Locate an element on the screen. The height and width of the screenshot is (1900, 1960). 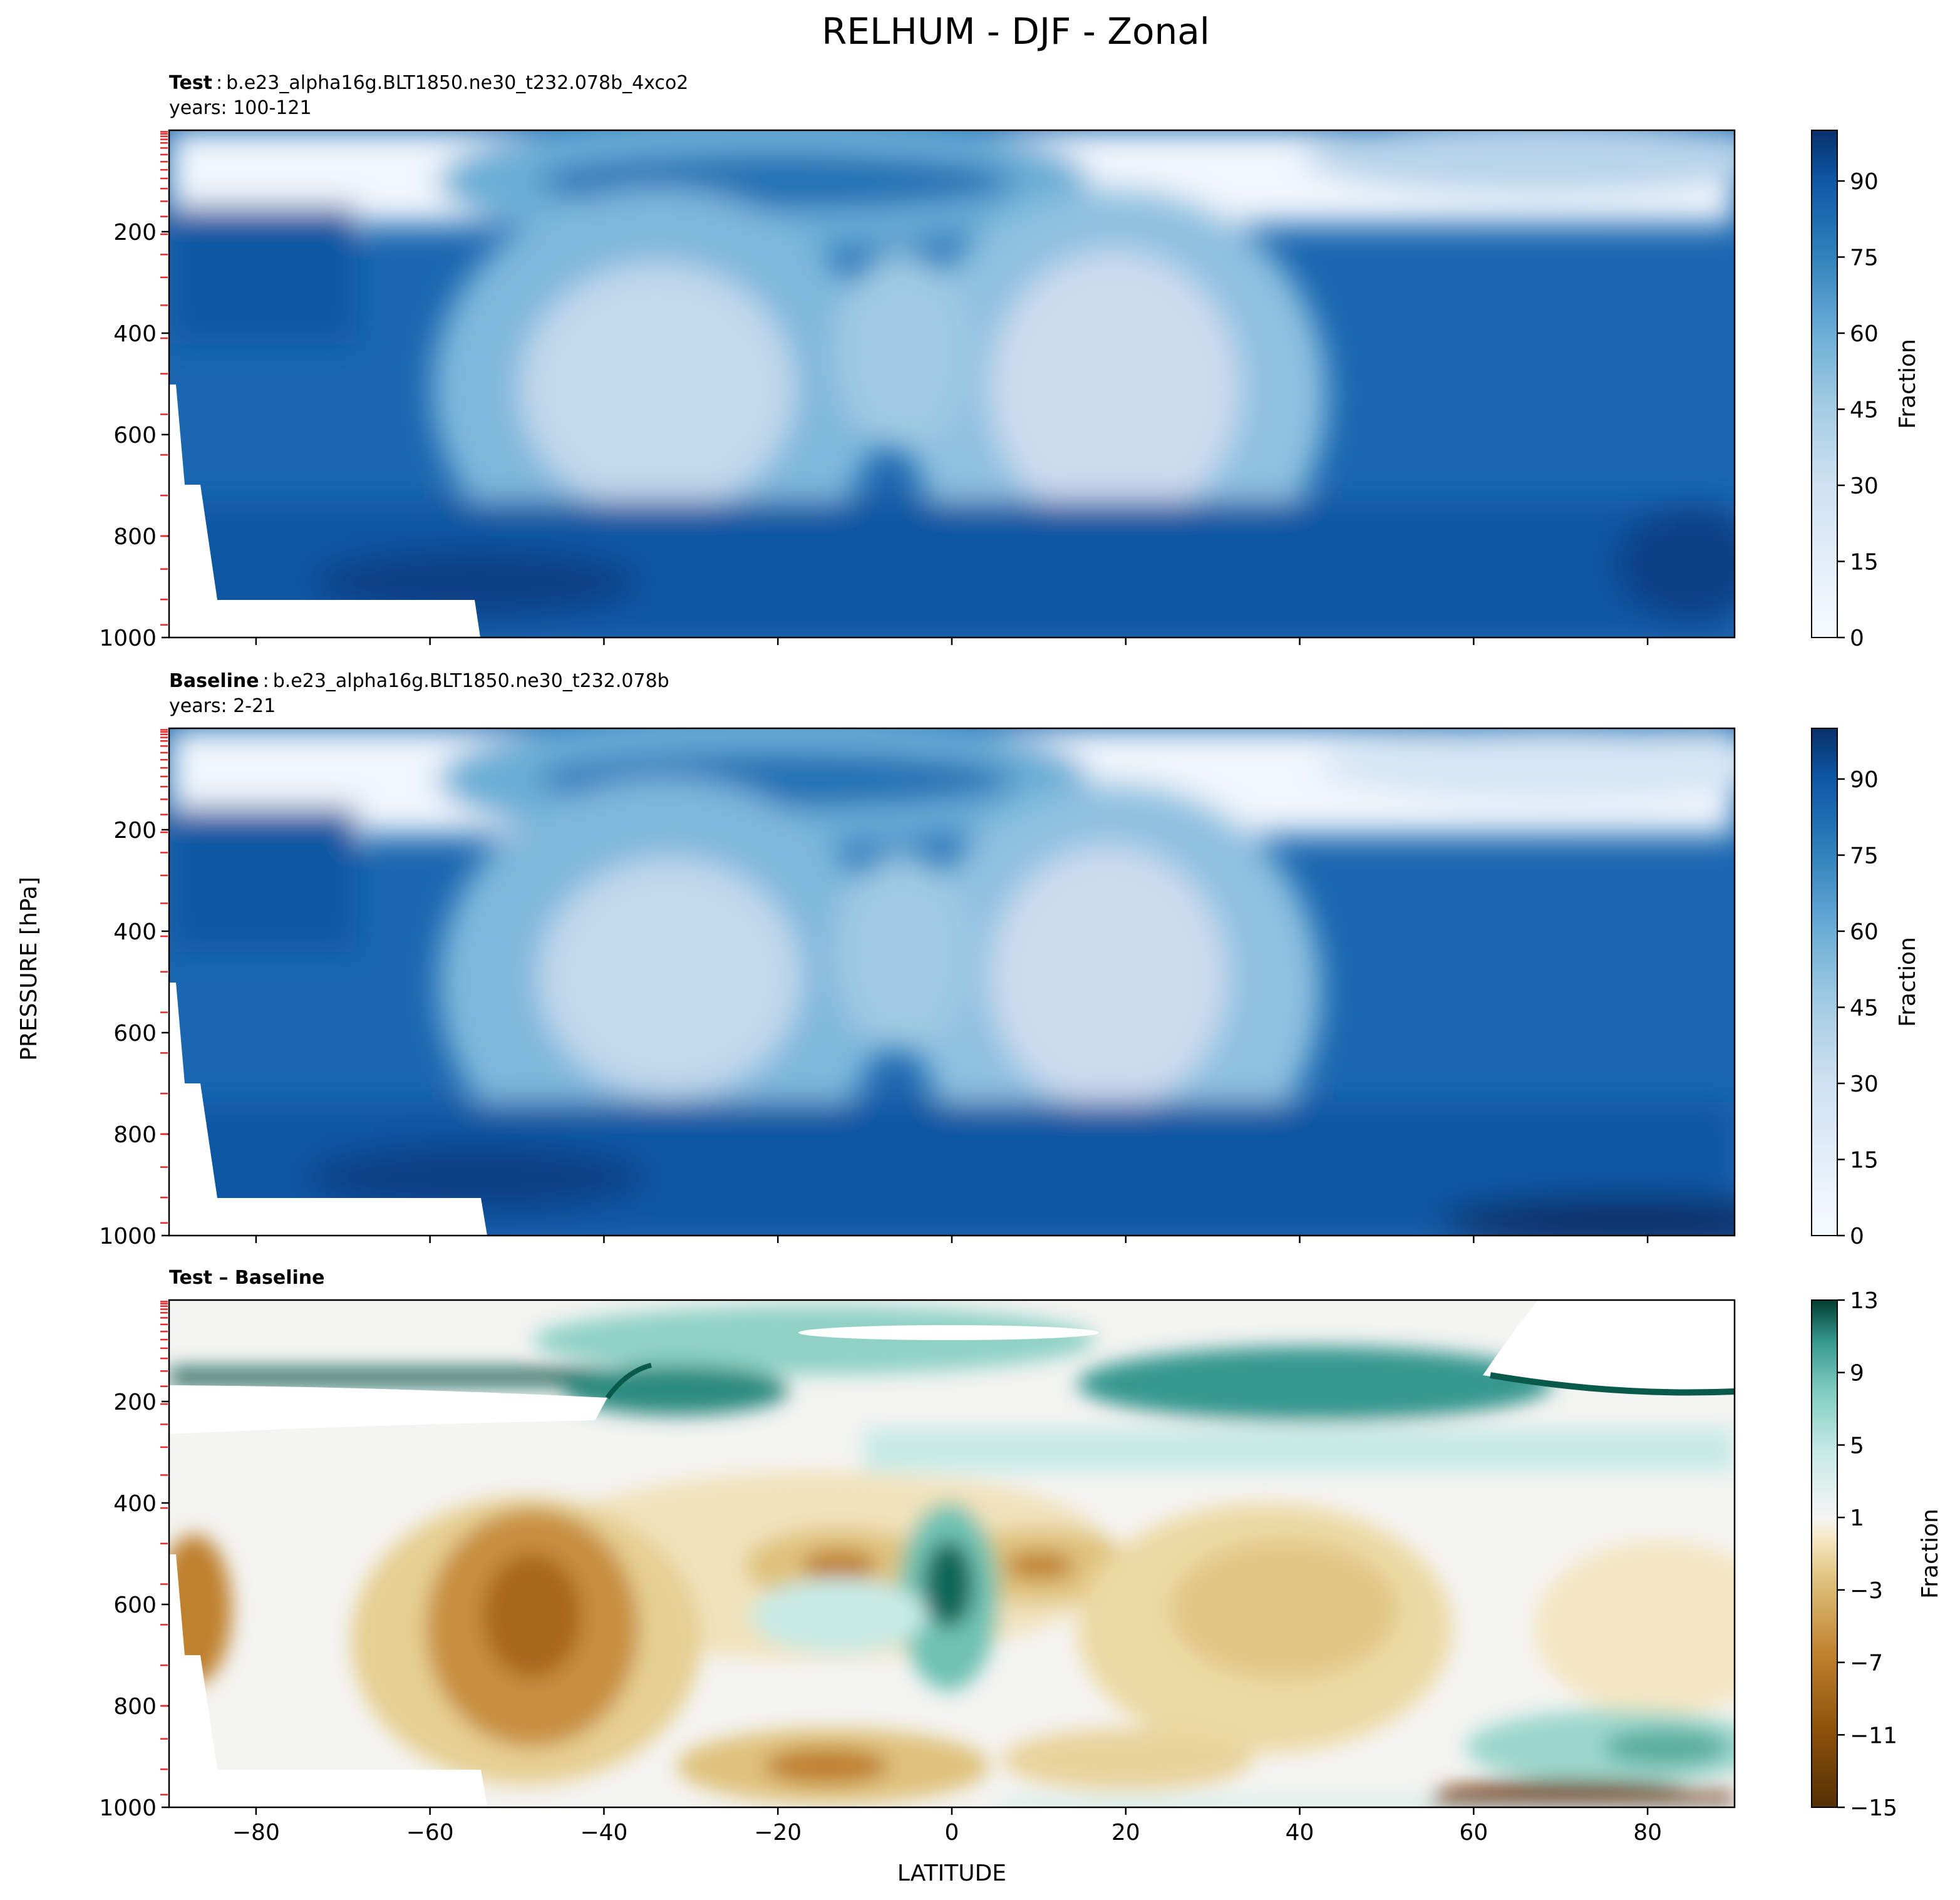
x-tick-label: 20 is located at coordinates (1126, 1833).